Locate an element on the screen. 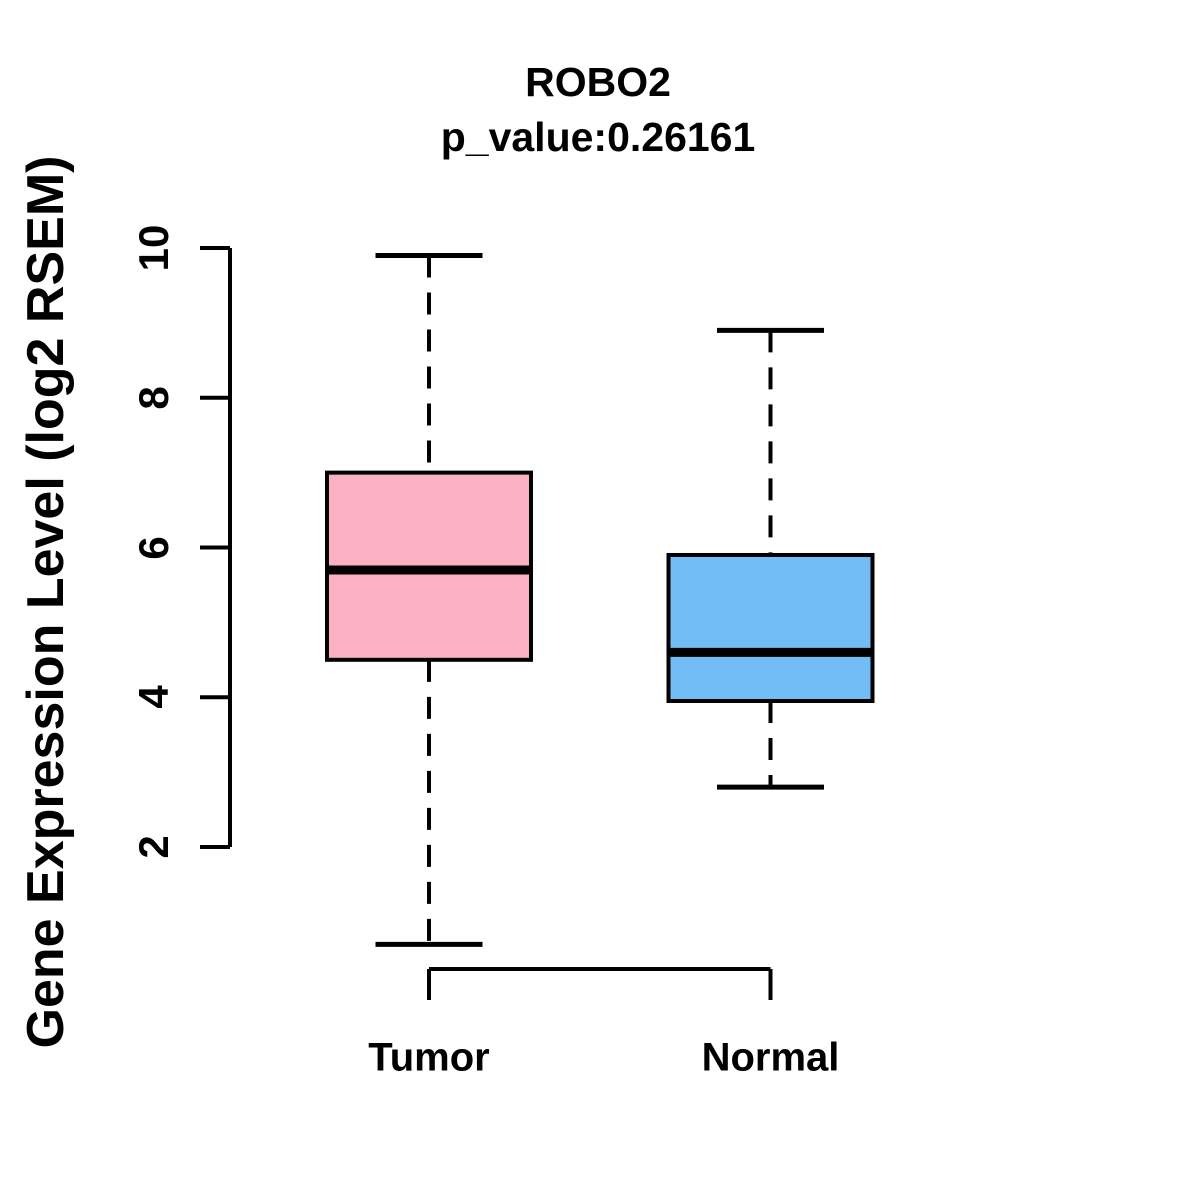 This screenshot has width=1200, height=1200. x-category-label-normal: Normal is located at coordinates (770, 1057).